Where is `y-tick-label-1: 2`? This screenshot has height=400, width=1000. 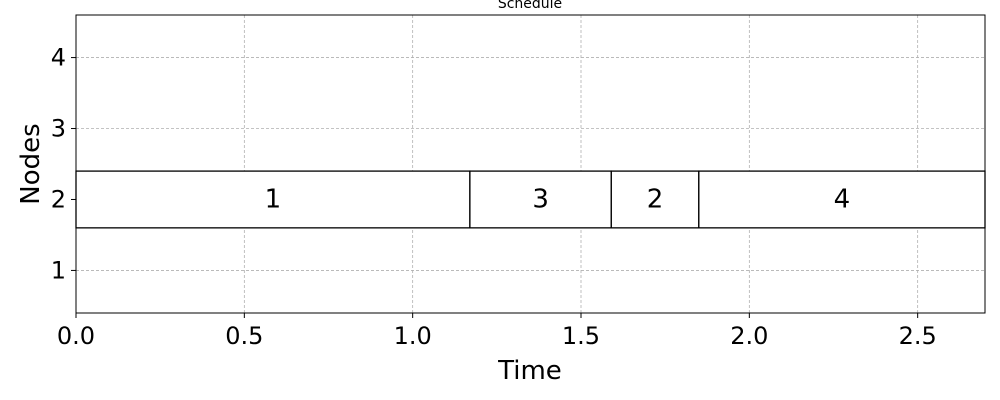
y-tick-label-1: 2 is located at coordinates (58, 199).